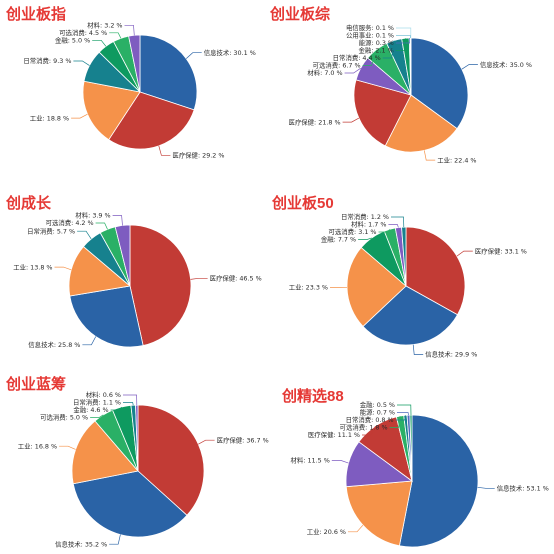  I want to click on slice-label: 信息技术: 30.1 %, so click(230, 52).